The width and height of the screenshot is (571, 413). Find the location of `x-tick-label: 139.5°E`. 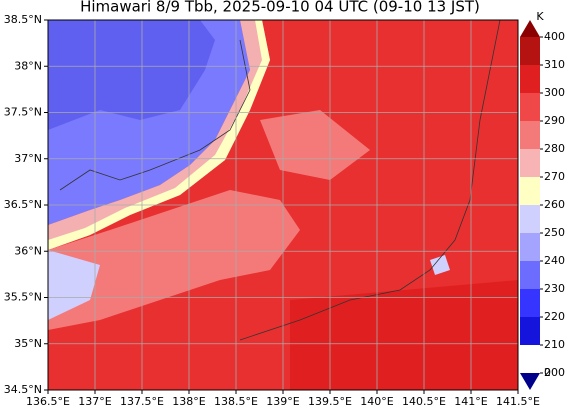

x-tick-label: 139.5°E is located at coordinates (330, 401).